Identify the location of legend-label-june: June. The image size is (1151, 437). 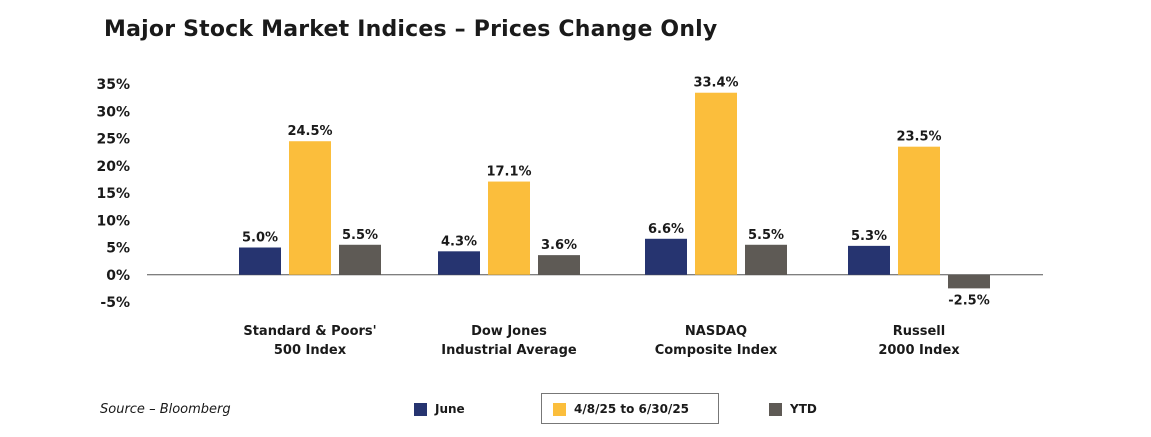
(450, 409).